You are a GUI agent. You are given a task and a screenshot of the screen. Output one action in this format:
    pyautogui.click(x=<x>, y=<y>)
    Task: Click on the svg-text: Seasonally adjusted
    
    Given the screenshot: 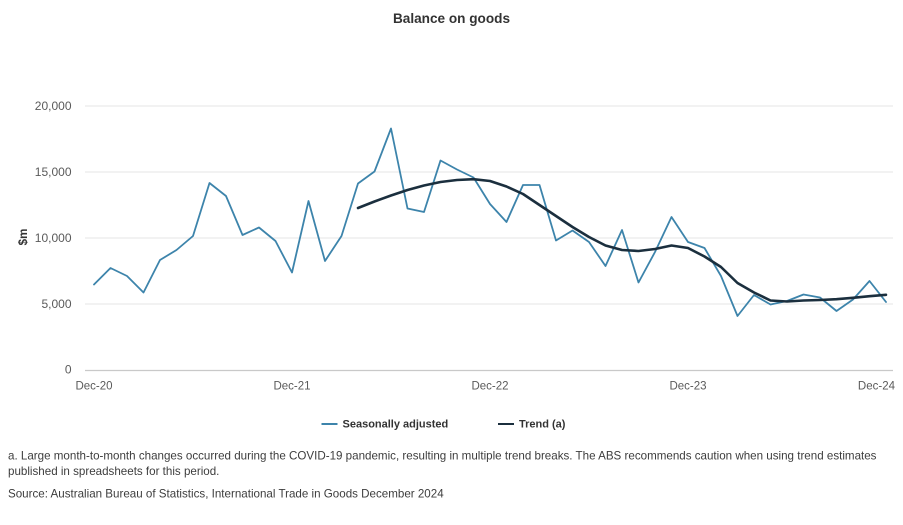 What is the action you would take?
    pyautogui.click(x=396, y=425)
    